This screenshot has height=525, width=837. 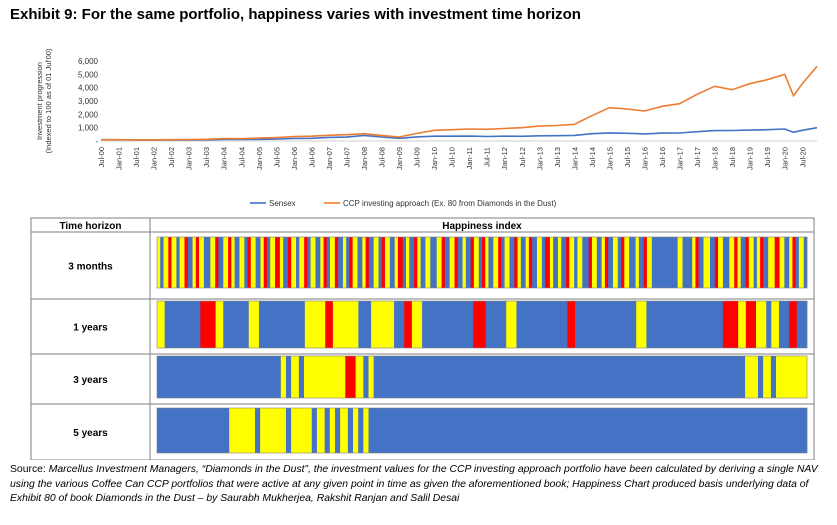 What do you see at coordinates (329, 158) in the screenshot?
I see `x-tick-label: Jan-07` at bounding box center [329, 158].